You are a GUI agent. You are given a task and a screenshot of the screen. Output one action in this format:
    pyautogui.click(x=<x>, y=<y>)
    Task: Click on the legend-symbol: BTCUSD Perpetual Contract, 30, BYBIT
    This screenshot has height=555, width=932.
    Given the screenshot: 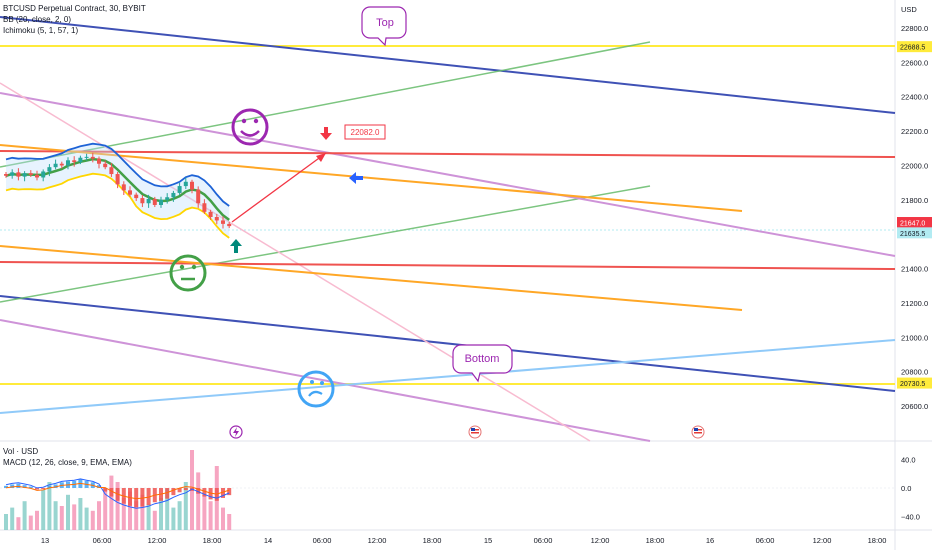 What is the action you would take?
    pyautogui.click(x=74, y=8)
    